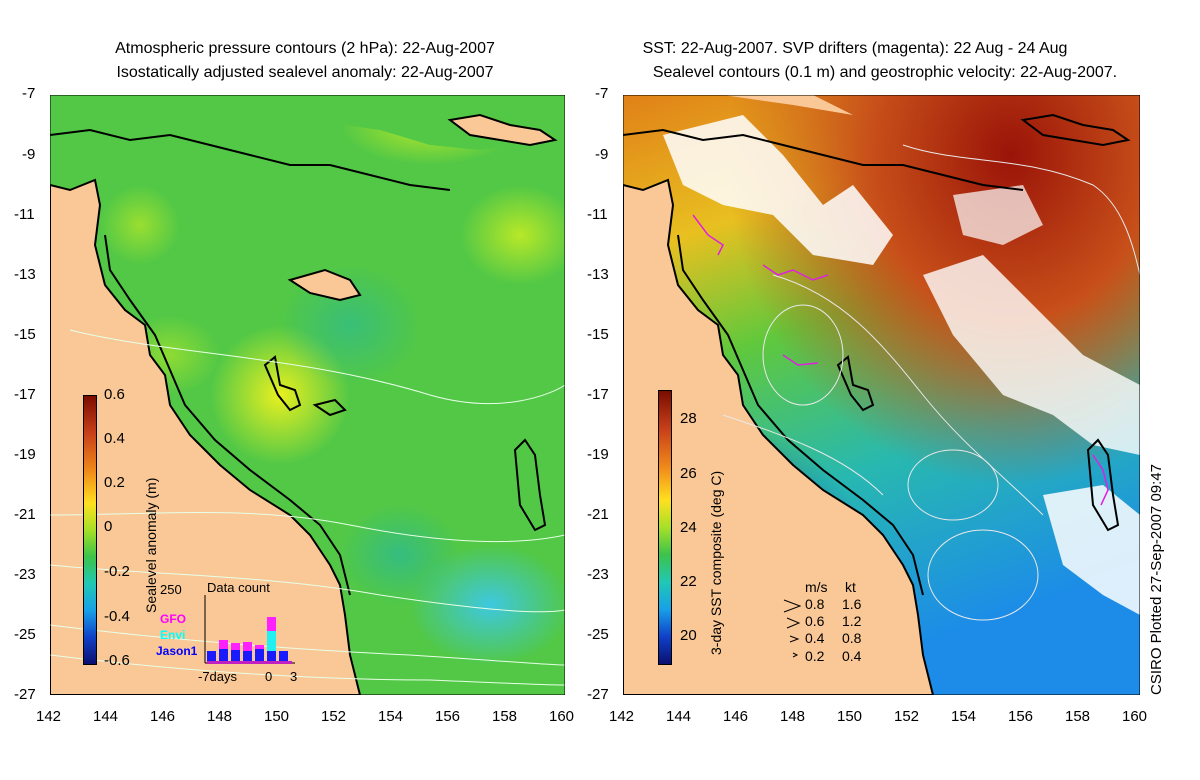 This screenshot has width=1200, height=780. What do you see at coordinates (114, 438) in the screenshot?
I see `left-cb-tick-1: 0.4` at bounding box center [114, 438].